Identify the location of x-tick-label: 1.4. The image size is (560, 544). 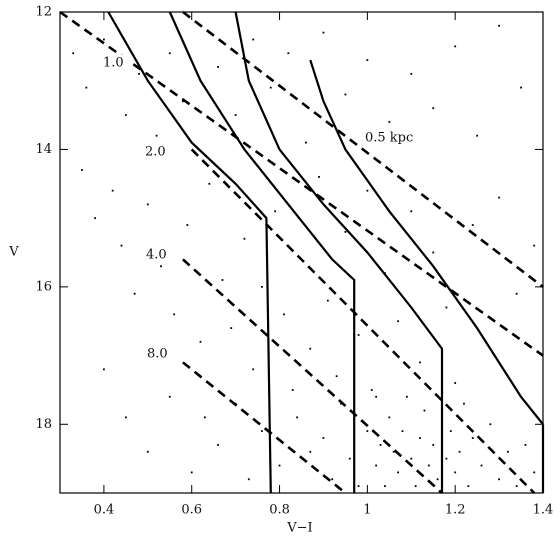
(543, 510).